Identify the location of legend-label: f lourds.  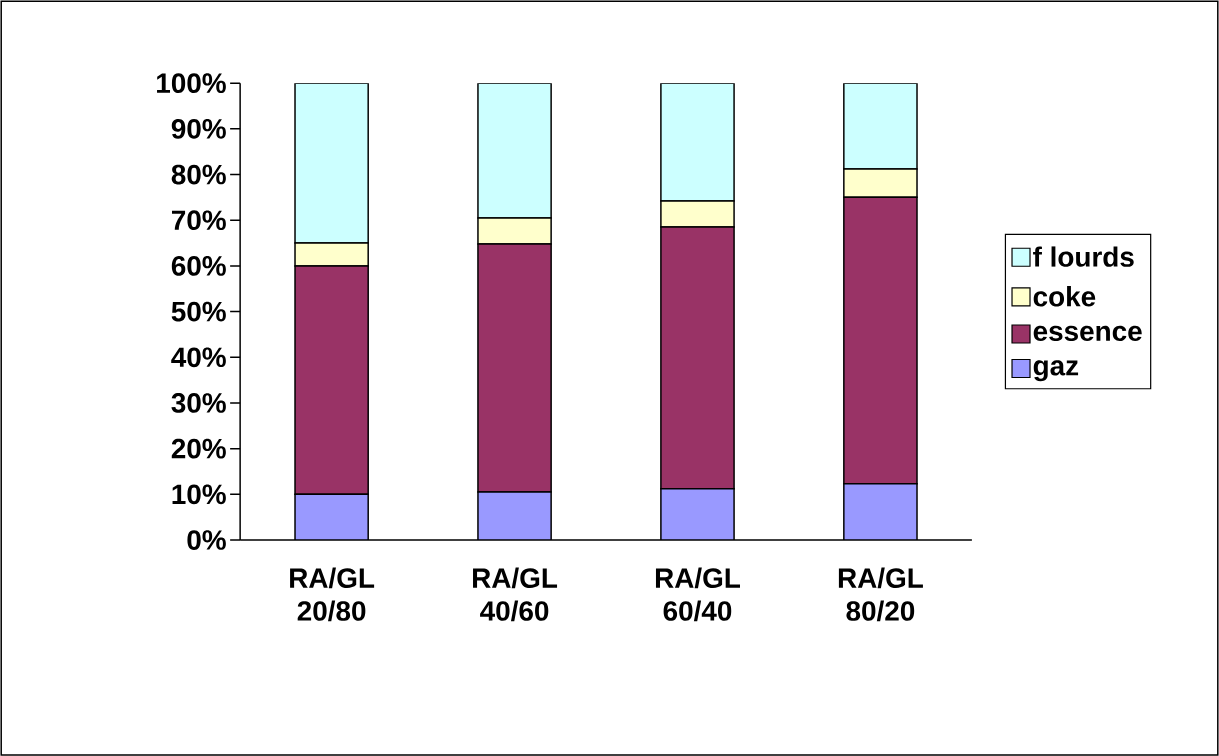
(1083, 256).